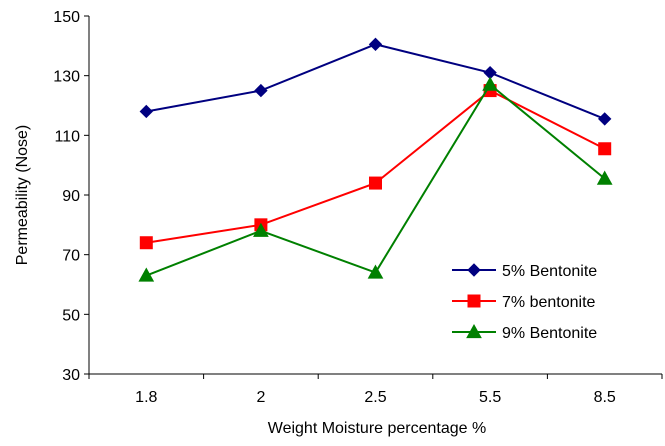 The height and width of the screenshot is (446, 665). Describe the element at coordinates (71, 375) in the screenshot. I see `y-tick-label: 30` at that location.